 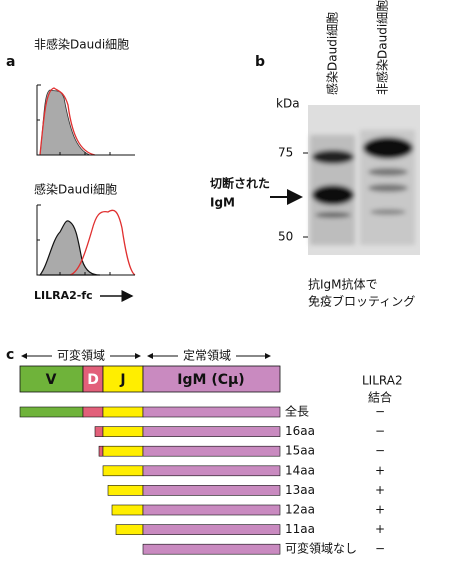 What do you see at coordinates (260, 62) in the screenshot?
I see `panel-label: b` at bounding box center [260, 62].